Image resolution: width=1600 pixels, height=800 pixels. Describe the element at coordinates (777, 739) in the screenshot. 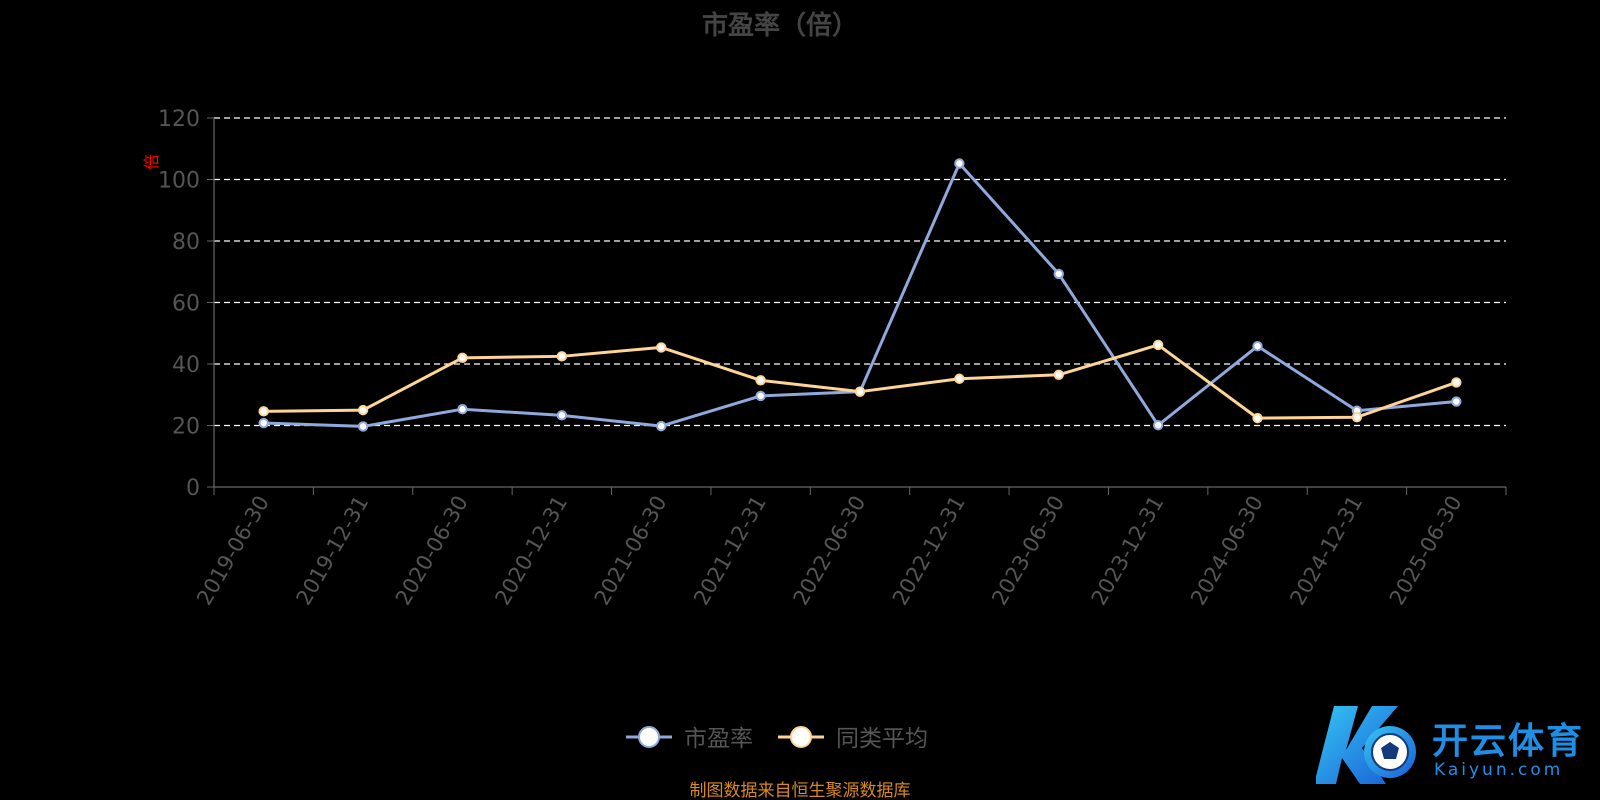

I see `legend: 市盈率 同类平均` at that location.